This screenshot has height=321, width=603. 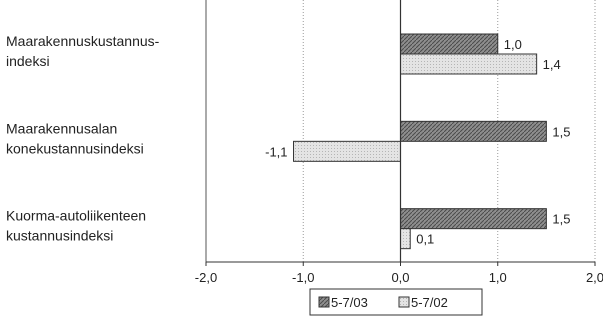 I want to click on x-tick-label: 1,0, so click(x=498, y=277).